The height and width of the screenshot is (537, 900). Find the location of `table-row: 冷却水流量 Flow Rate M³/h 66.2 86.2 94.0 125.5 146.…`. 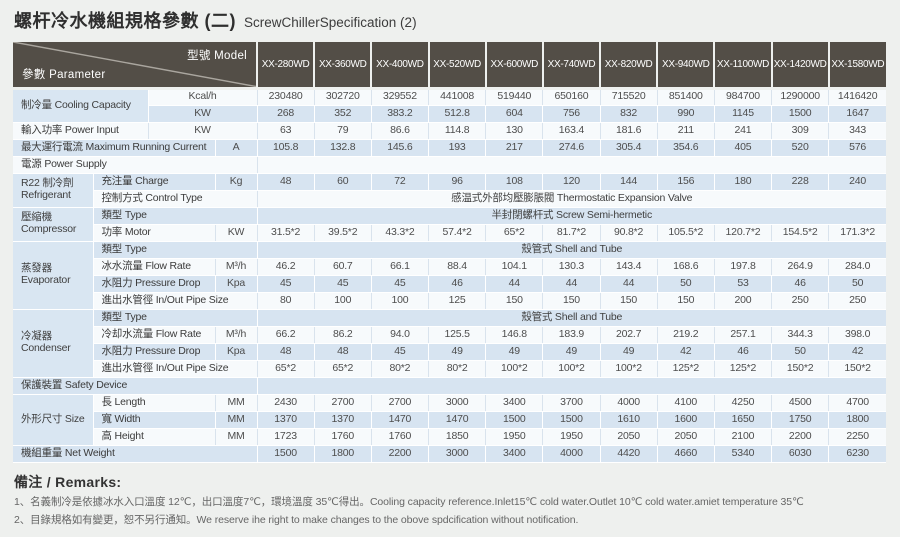

table-row: 冷却水流量 Flow Rate M³/h 66.2 86.2 94.0 125.5 146.… is located at coordinates (449, 335).